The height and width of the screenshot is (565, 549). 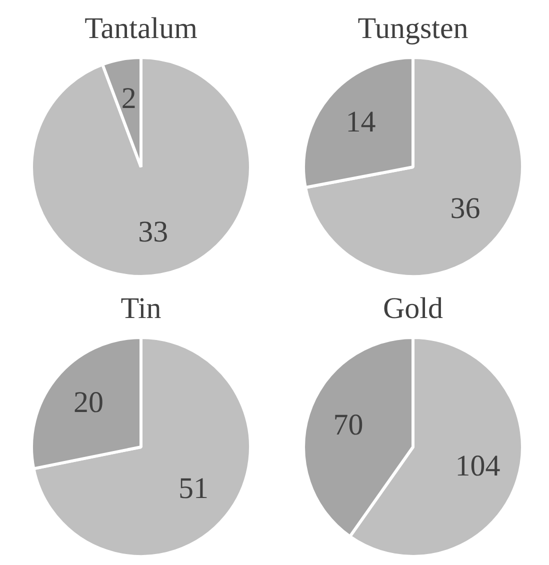 I want to click on chart-title: Tin, so click(x=141, y=308).